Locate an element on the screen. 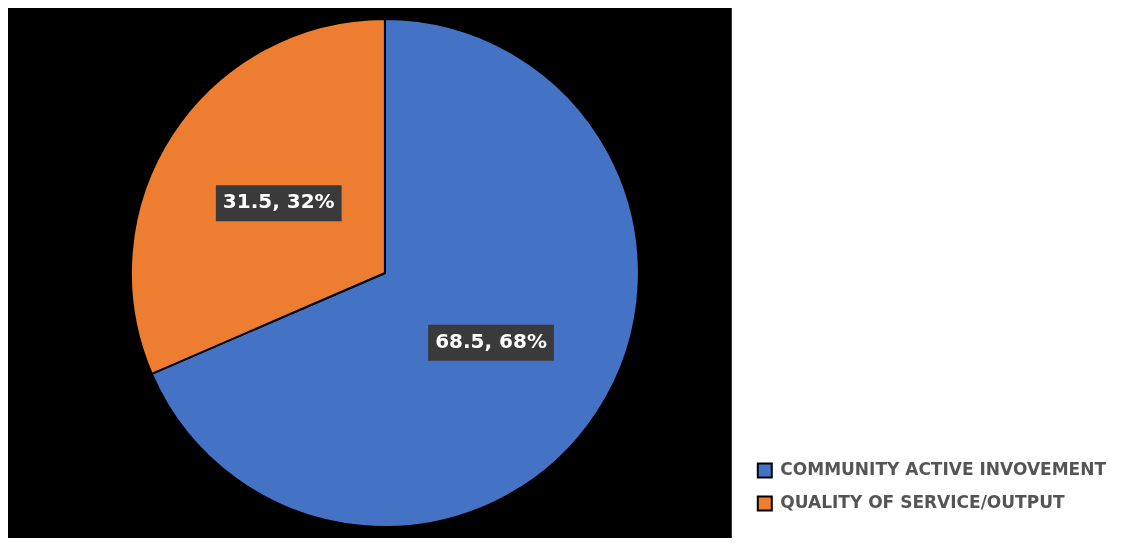 The height and width of the screenshot is (546, 1134). data-label: 68.5, 68% is located at coordinates (491, 340).